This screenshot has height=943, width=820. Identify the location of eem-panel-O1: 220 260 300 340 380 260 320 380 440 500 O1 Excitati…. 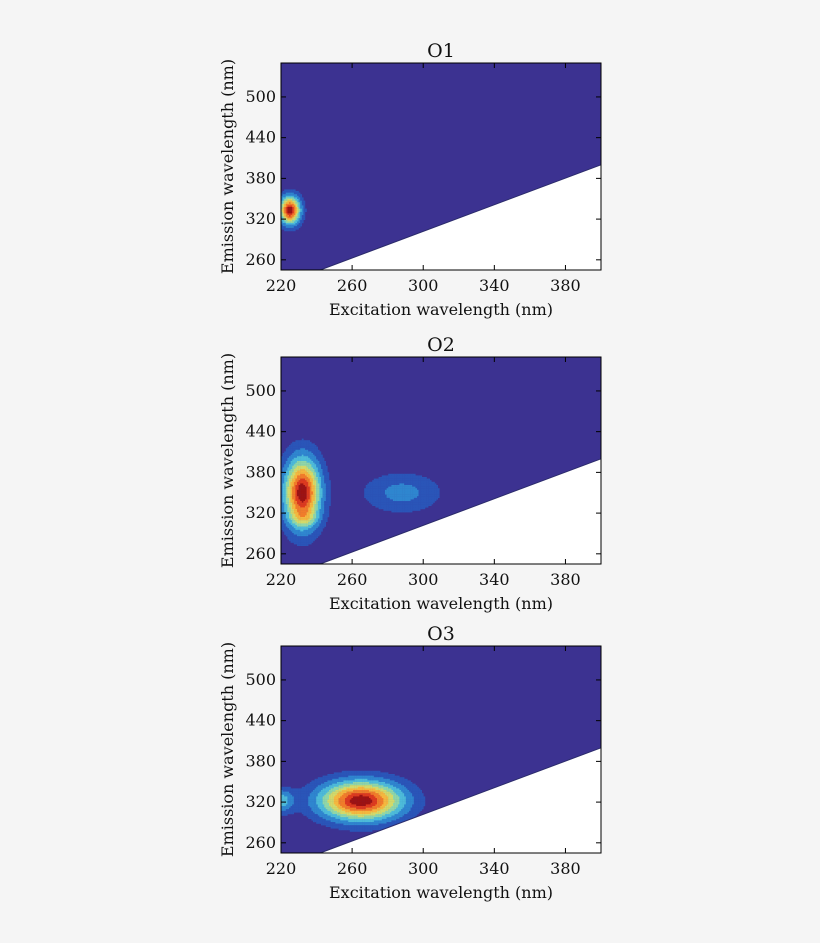
(410, 179).